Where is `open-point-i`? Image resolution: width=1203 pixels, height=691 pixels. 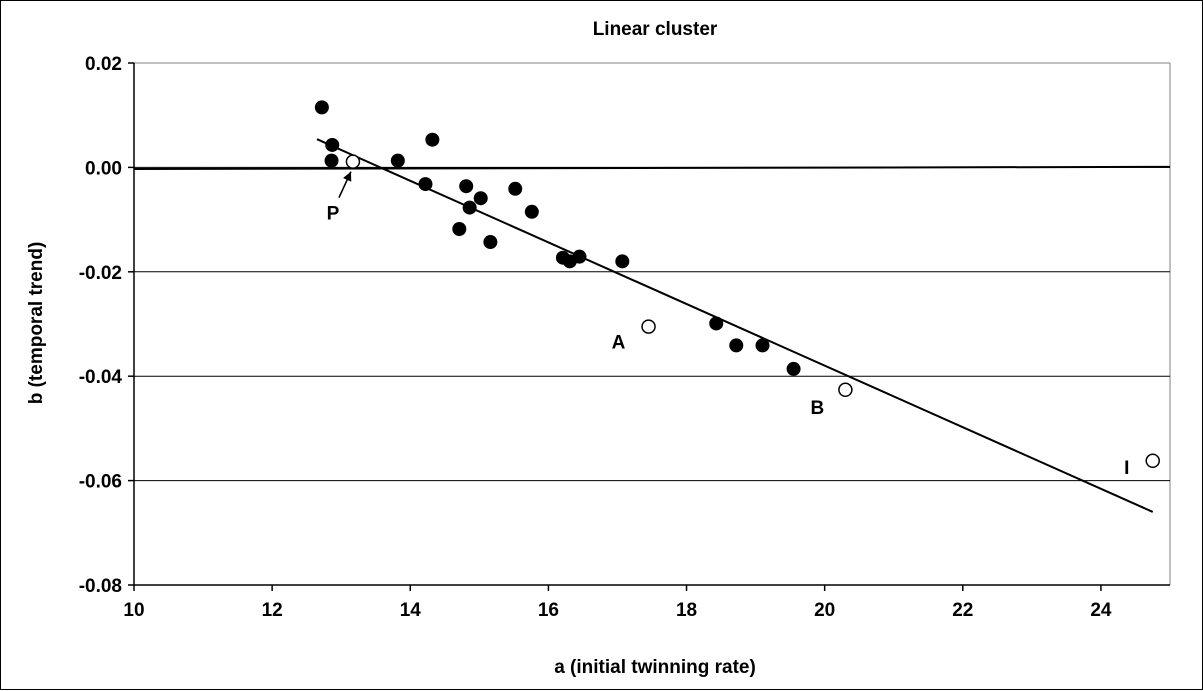
open-point-i is located at coordinates (1152, 460).